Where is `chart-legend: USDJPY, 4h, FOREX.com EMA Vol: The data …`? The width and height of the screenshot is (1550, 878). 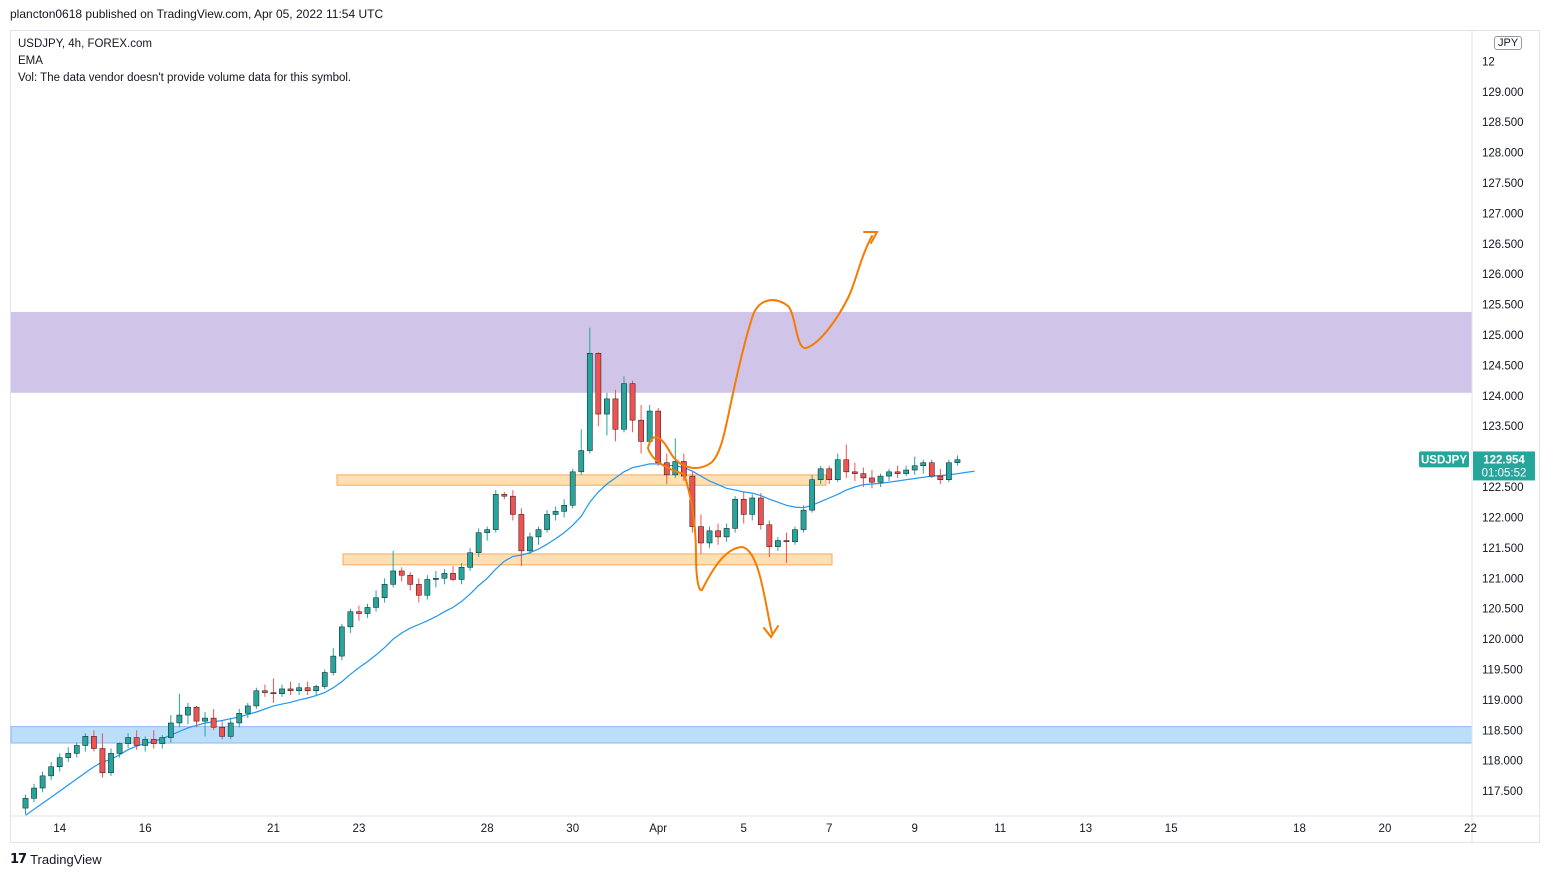 chart-legend: USDJPY, 4h, FOREX.com EMA Vol: The data … is located at coordinates (184, 61).